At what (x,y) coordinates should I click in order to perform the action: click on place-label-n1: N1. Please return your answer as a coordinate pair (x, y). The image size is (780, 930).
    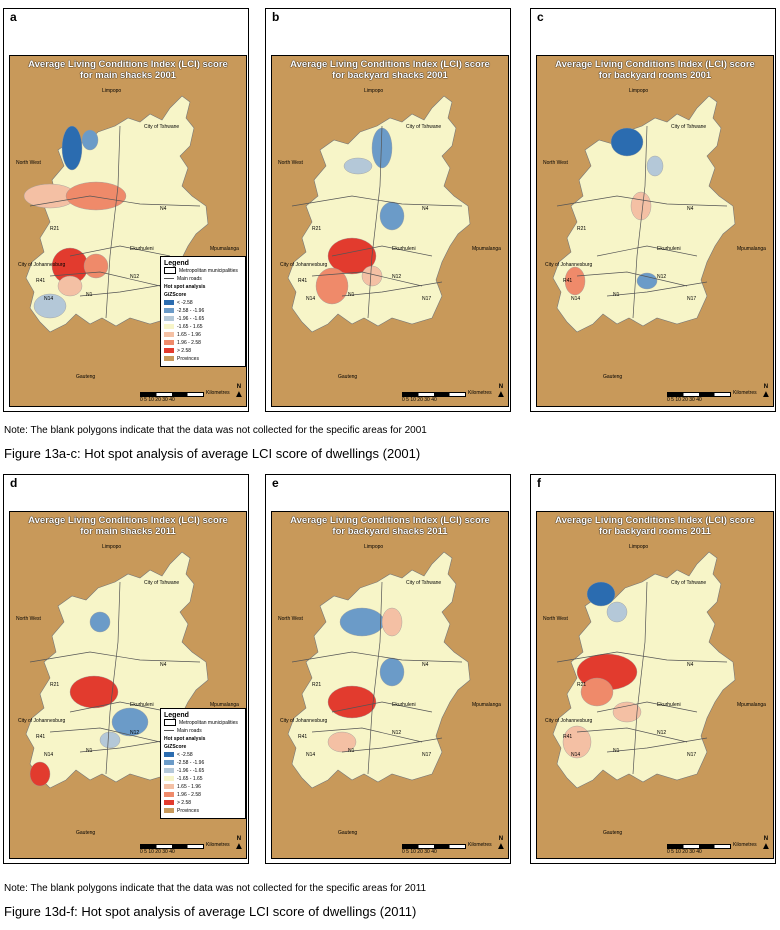
    Looking at the image, I should click on (89, 295).